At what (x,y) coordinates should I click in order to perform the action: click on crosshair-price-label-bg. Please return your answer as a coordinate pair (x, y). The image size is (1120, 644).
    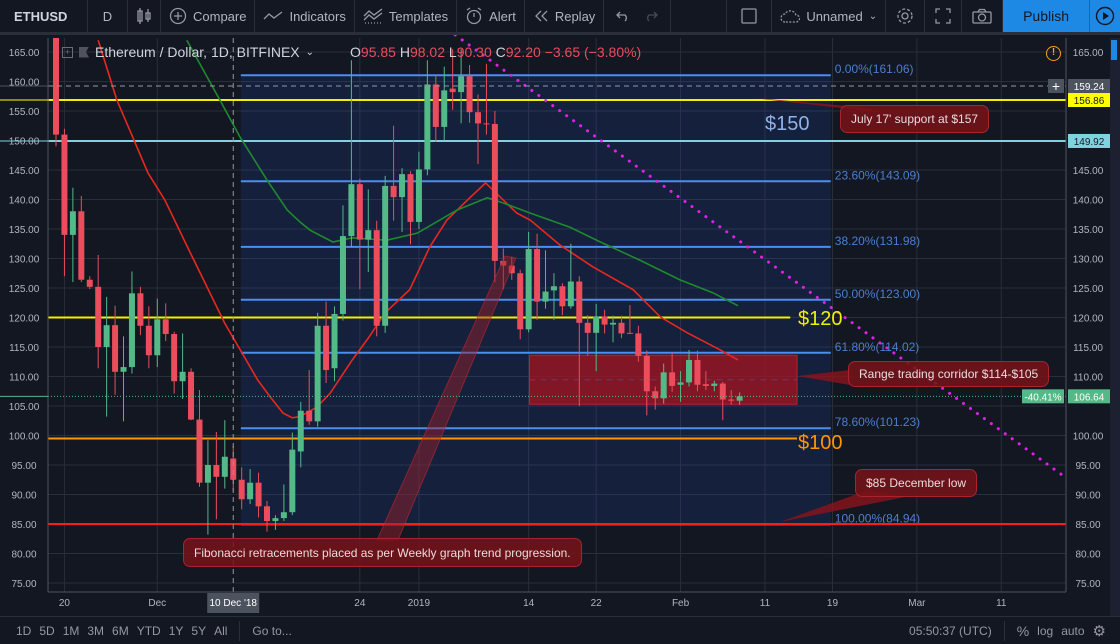
    Looking at the image, I should click on (1089, 85).